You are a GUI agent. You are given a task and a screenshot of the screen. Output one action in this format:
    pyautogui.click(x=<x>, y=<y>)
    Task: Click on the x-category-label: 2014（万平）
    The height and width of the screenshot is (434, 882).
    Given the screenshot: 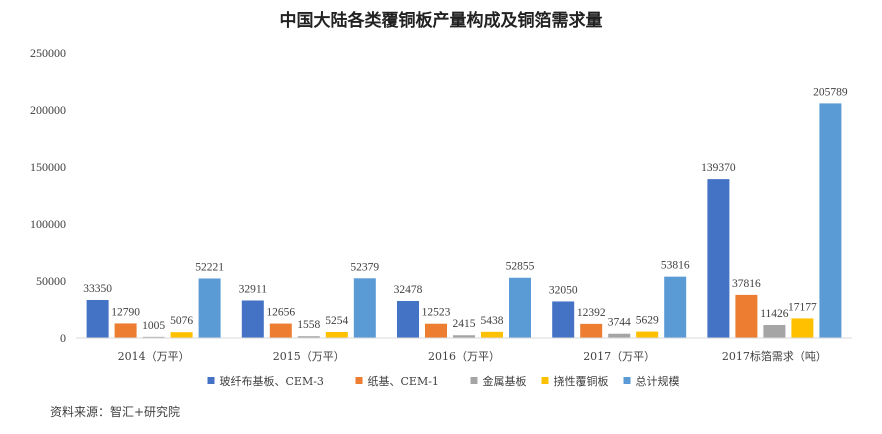 What is the action you would take?
    pyautogui.click(x=154, y=356)
    